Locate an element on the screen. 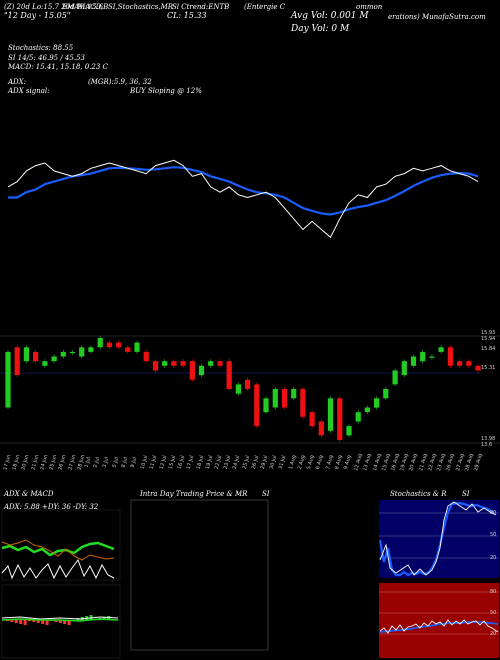 The width and height of the screenshot is (500, 660). stoch-tick-50: 50 is located at coordinates (493, 535).